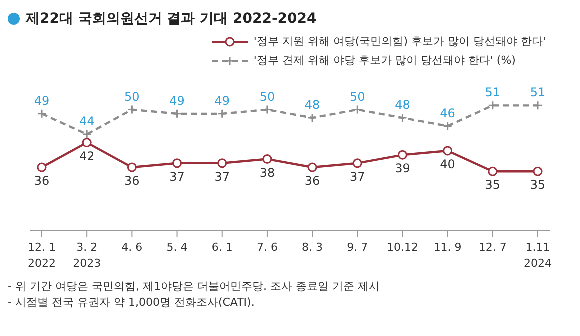 The image size is (580, 336). I want to click on x-tick-label: 5. 4, so click(177, 247).